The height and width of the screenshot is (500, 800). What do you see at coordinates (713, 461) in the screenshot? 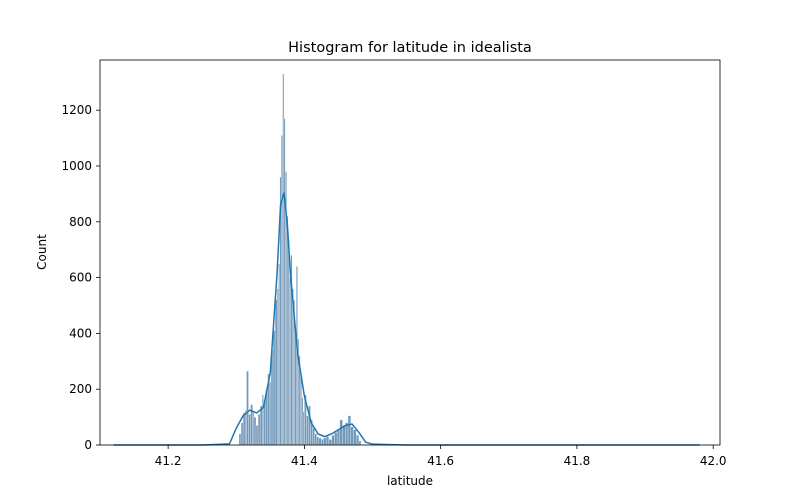
I see `x-tick-label: 42.0` at bounding box center [713, 461].